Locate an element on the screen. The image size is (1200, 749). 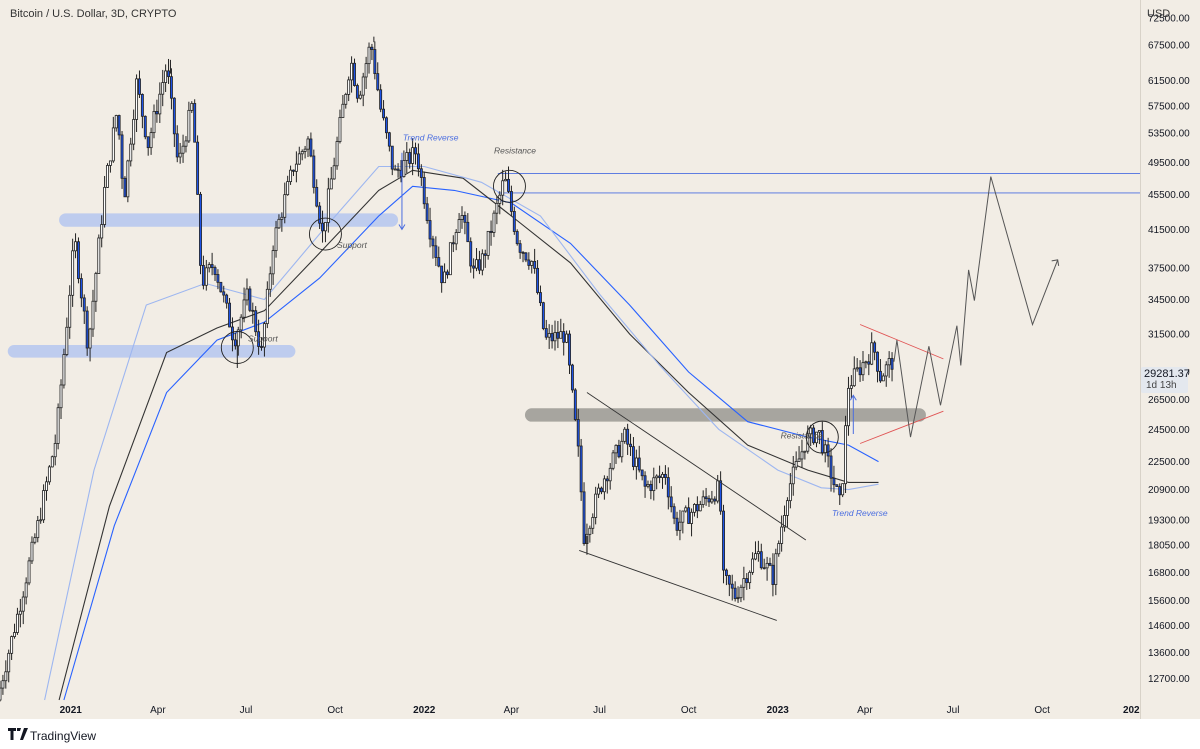
x-axis-tick-label: Apr is located at coordinates (158, 710).